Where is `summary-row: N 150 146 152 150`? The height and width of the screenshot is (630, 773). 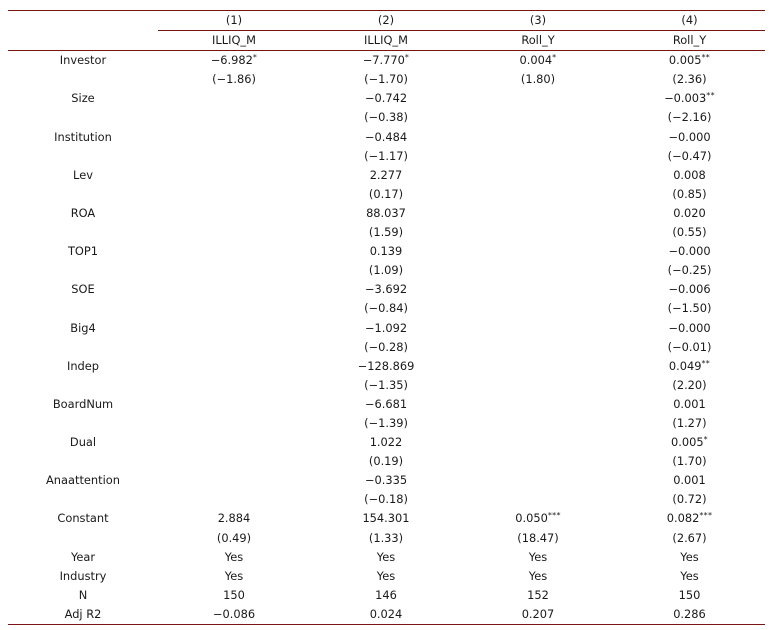 summary-row: N 150 146 152 150 is located at coordinates (386, 595).